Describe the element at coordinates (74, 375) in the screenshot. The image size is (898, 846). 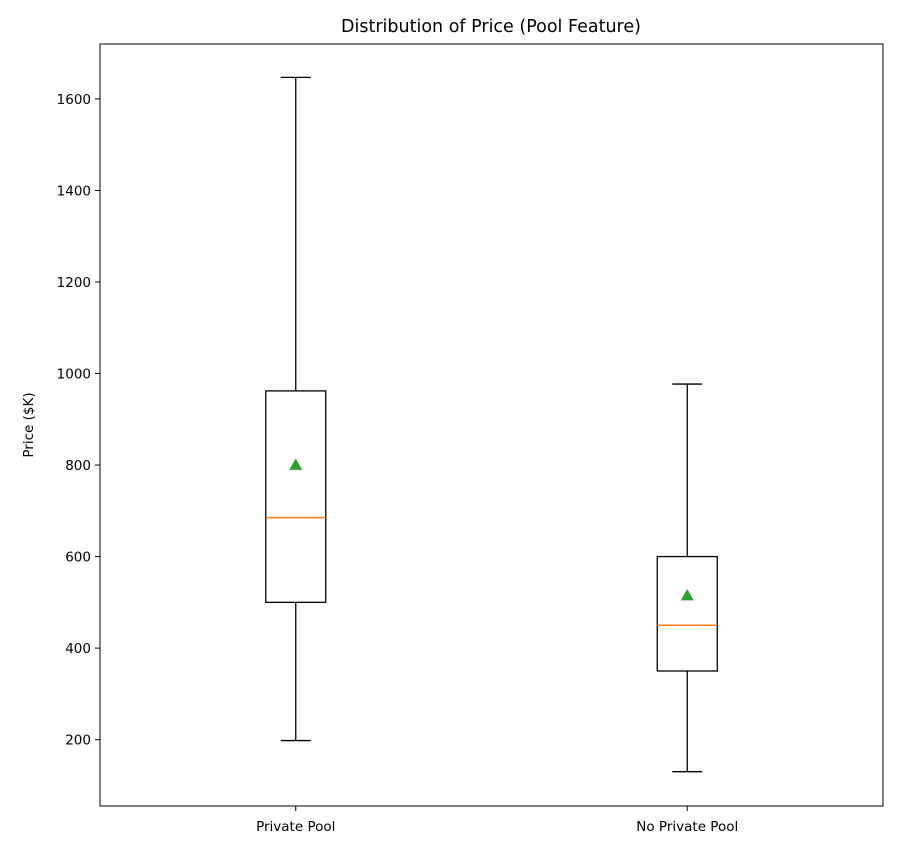
I see `y-tick-label: 1000` at that location.